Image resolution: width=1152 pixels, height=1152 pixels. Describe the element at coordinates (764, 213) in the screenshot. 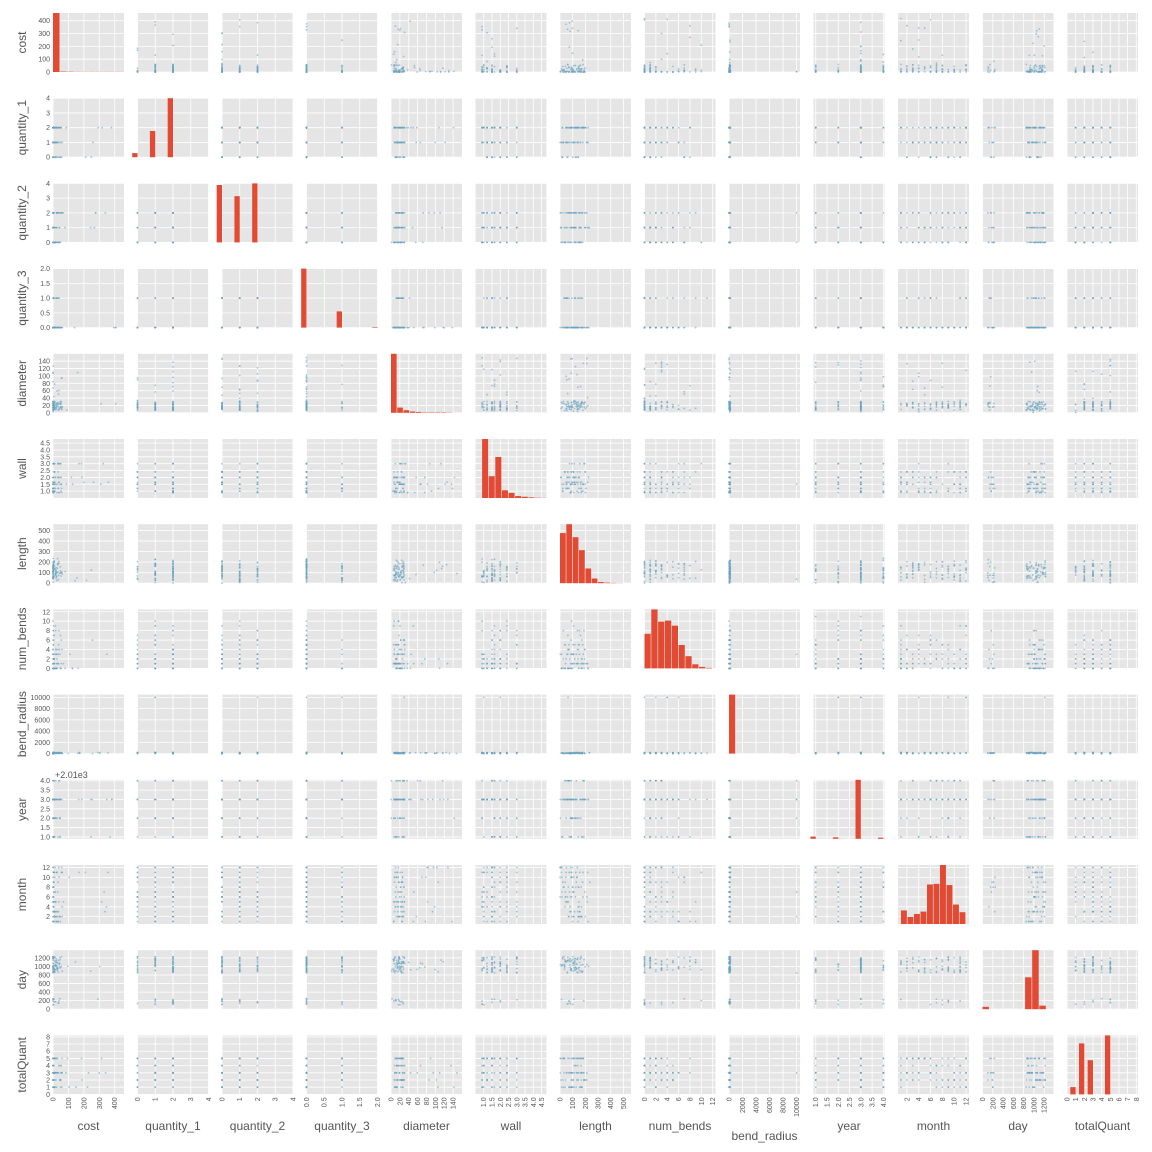

I see `panel-quantity_2-vs-bend_radius` at that location.